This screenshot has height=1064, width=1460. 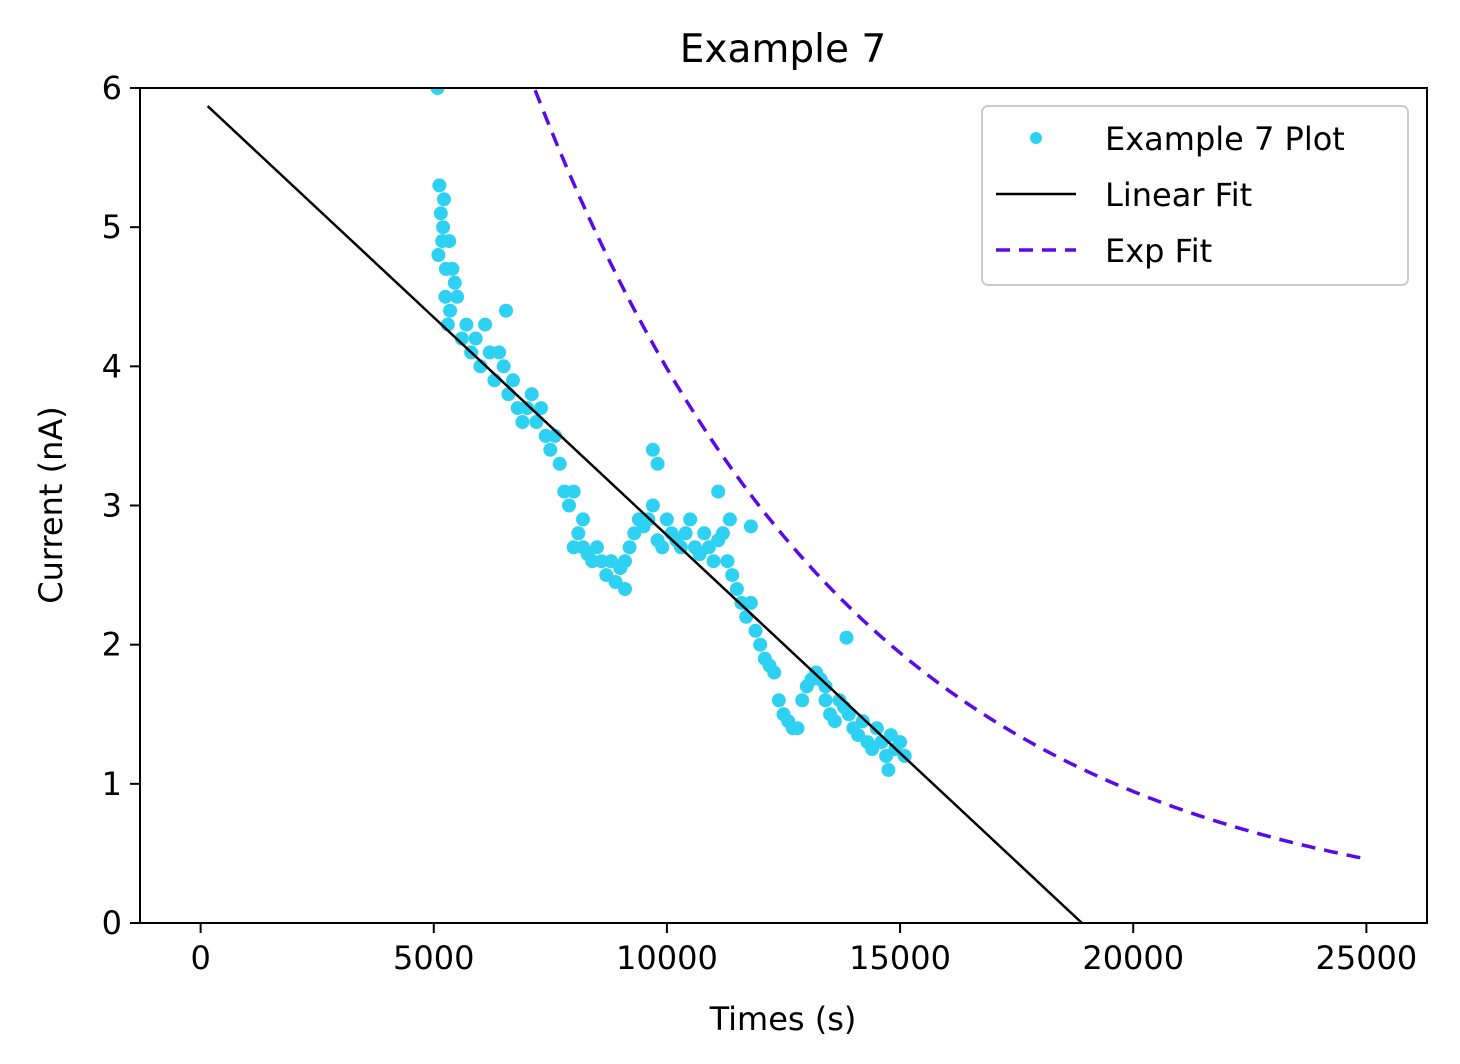 What do you see at coordinates (112, 506) in the screenshot?
I see `y-tick-label: 3` at bounding box center [112, 506].